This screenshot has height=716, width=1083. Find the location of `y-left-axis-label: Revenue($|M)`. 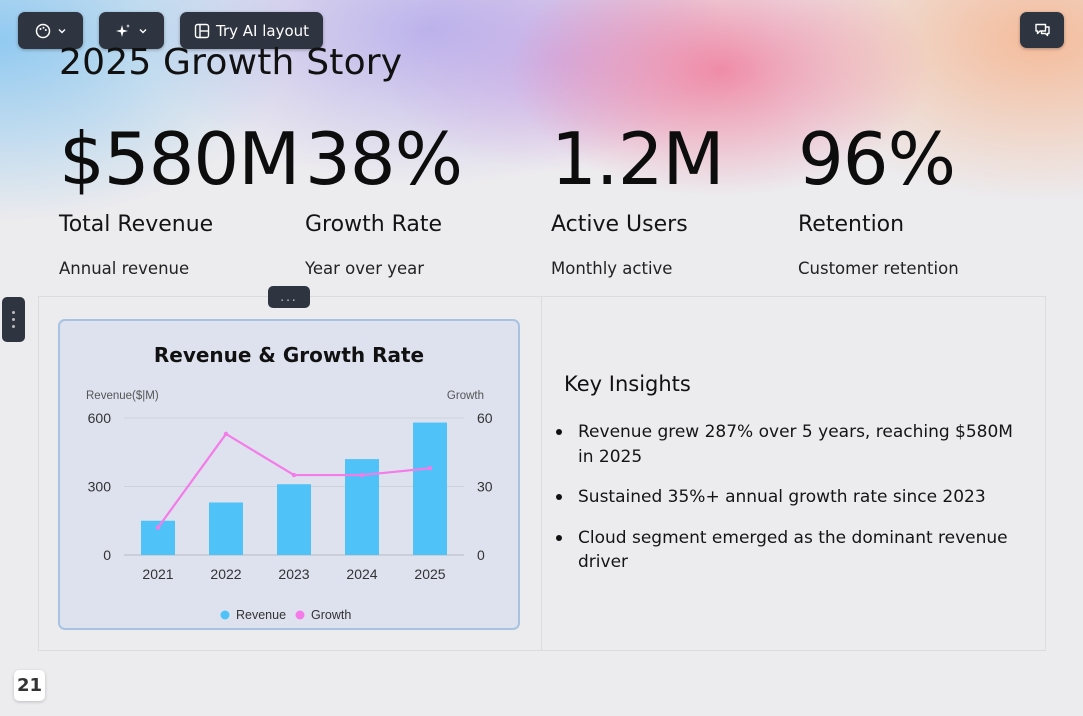

y-left-axis-label: Revenue($|M) is located at coordinates (122, 396).